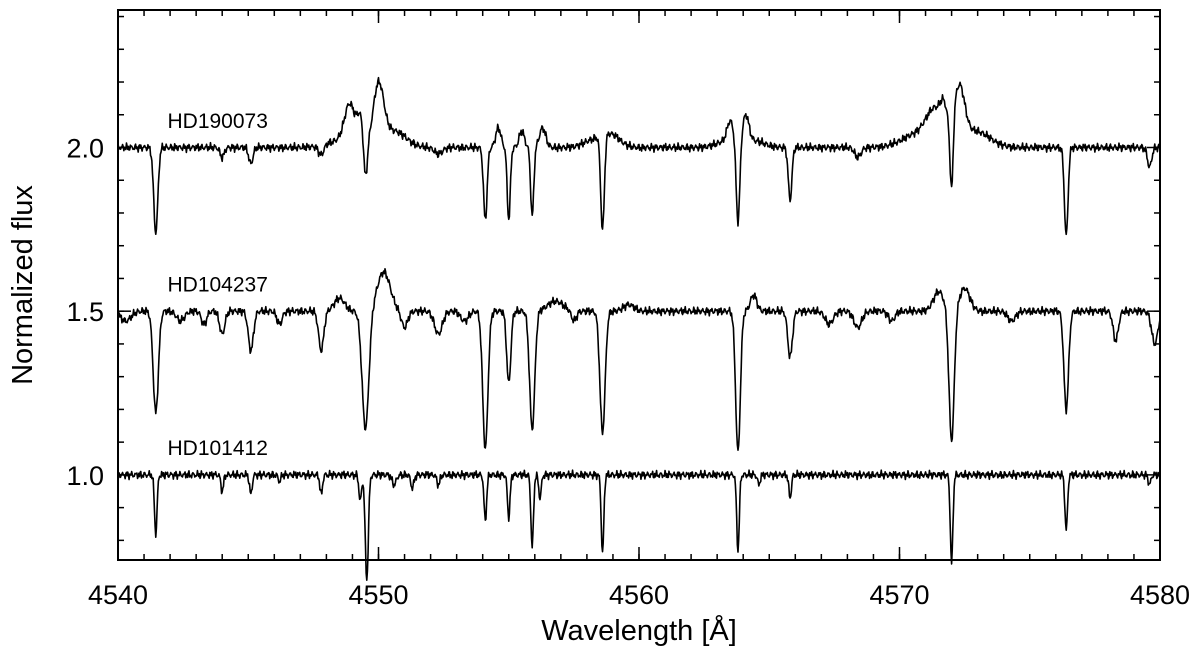 The image size is (1200, 654). What do you see at coordinates (85, 149) in the screenshot?
I see `y-tick-label: 2.0` at bounding box center [85, 149].